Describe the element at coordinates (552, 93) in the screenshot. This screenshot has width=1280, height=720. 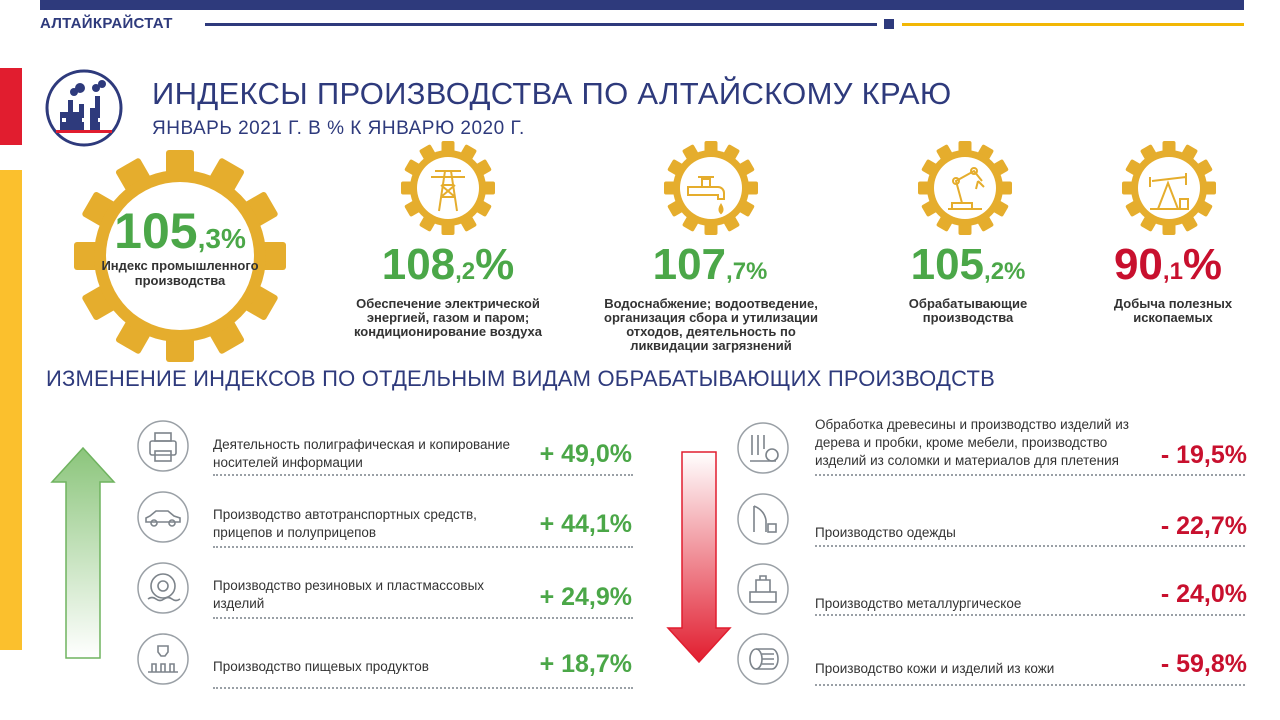
I see `page-title: ИНДЕКСЫ ПРОИЗВОДСТВА ПО АЛТАЙСКОМУ КРАЮ` at that location.